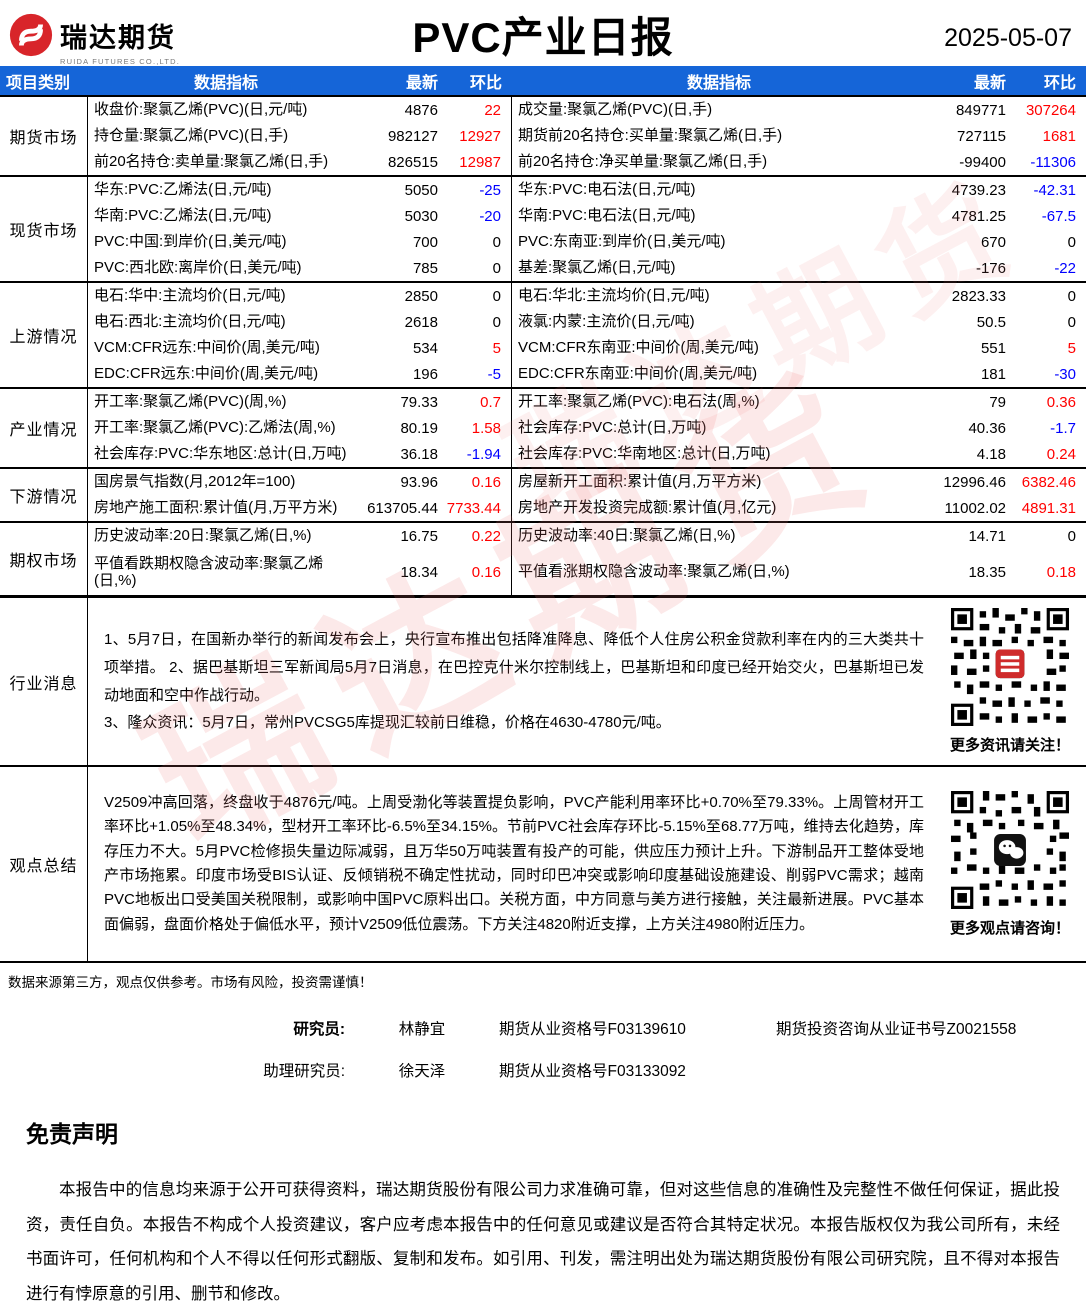 The width and height of the screenshot is (1086, 1312). What do you see at coordinates (44, 559) in the screenshot?
I see `section-category-label: 期权市场` at bounding box center [44, 559].